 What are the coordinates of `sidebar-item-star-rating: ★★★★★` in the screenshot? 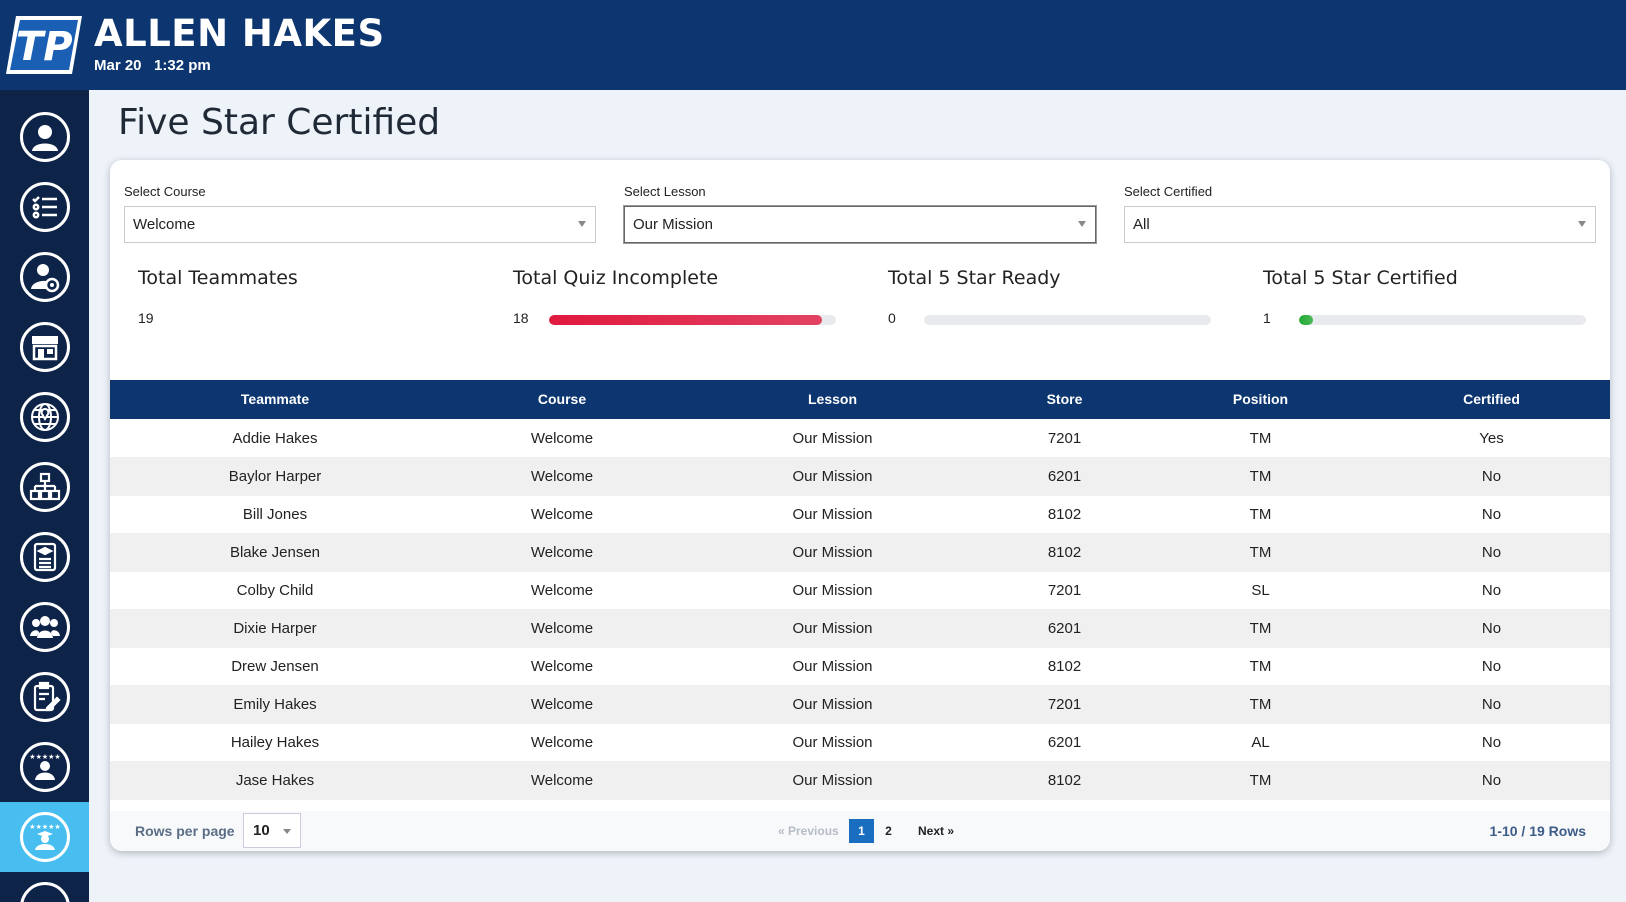 It's located at (44, 767).